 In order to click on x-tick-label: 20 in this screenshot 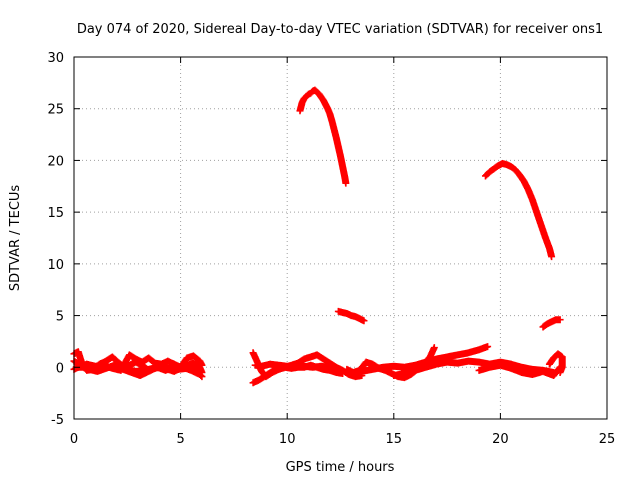, I will do `click(500, 439)`.